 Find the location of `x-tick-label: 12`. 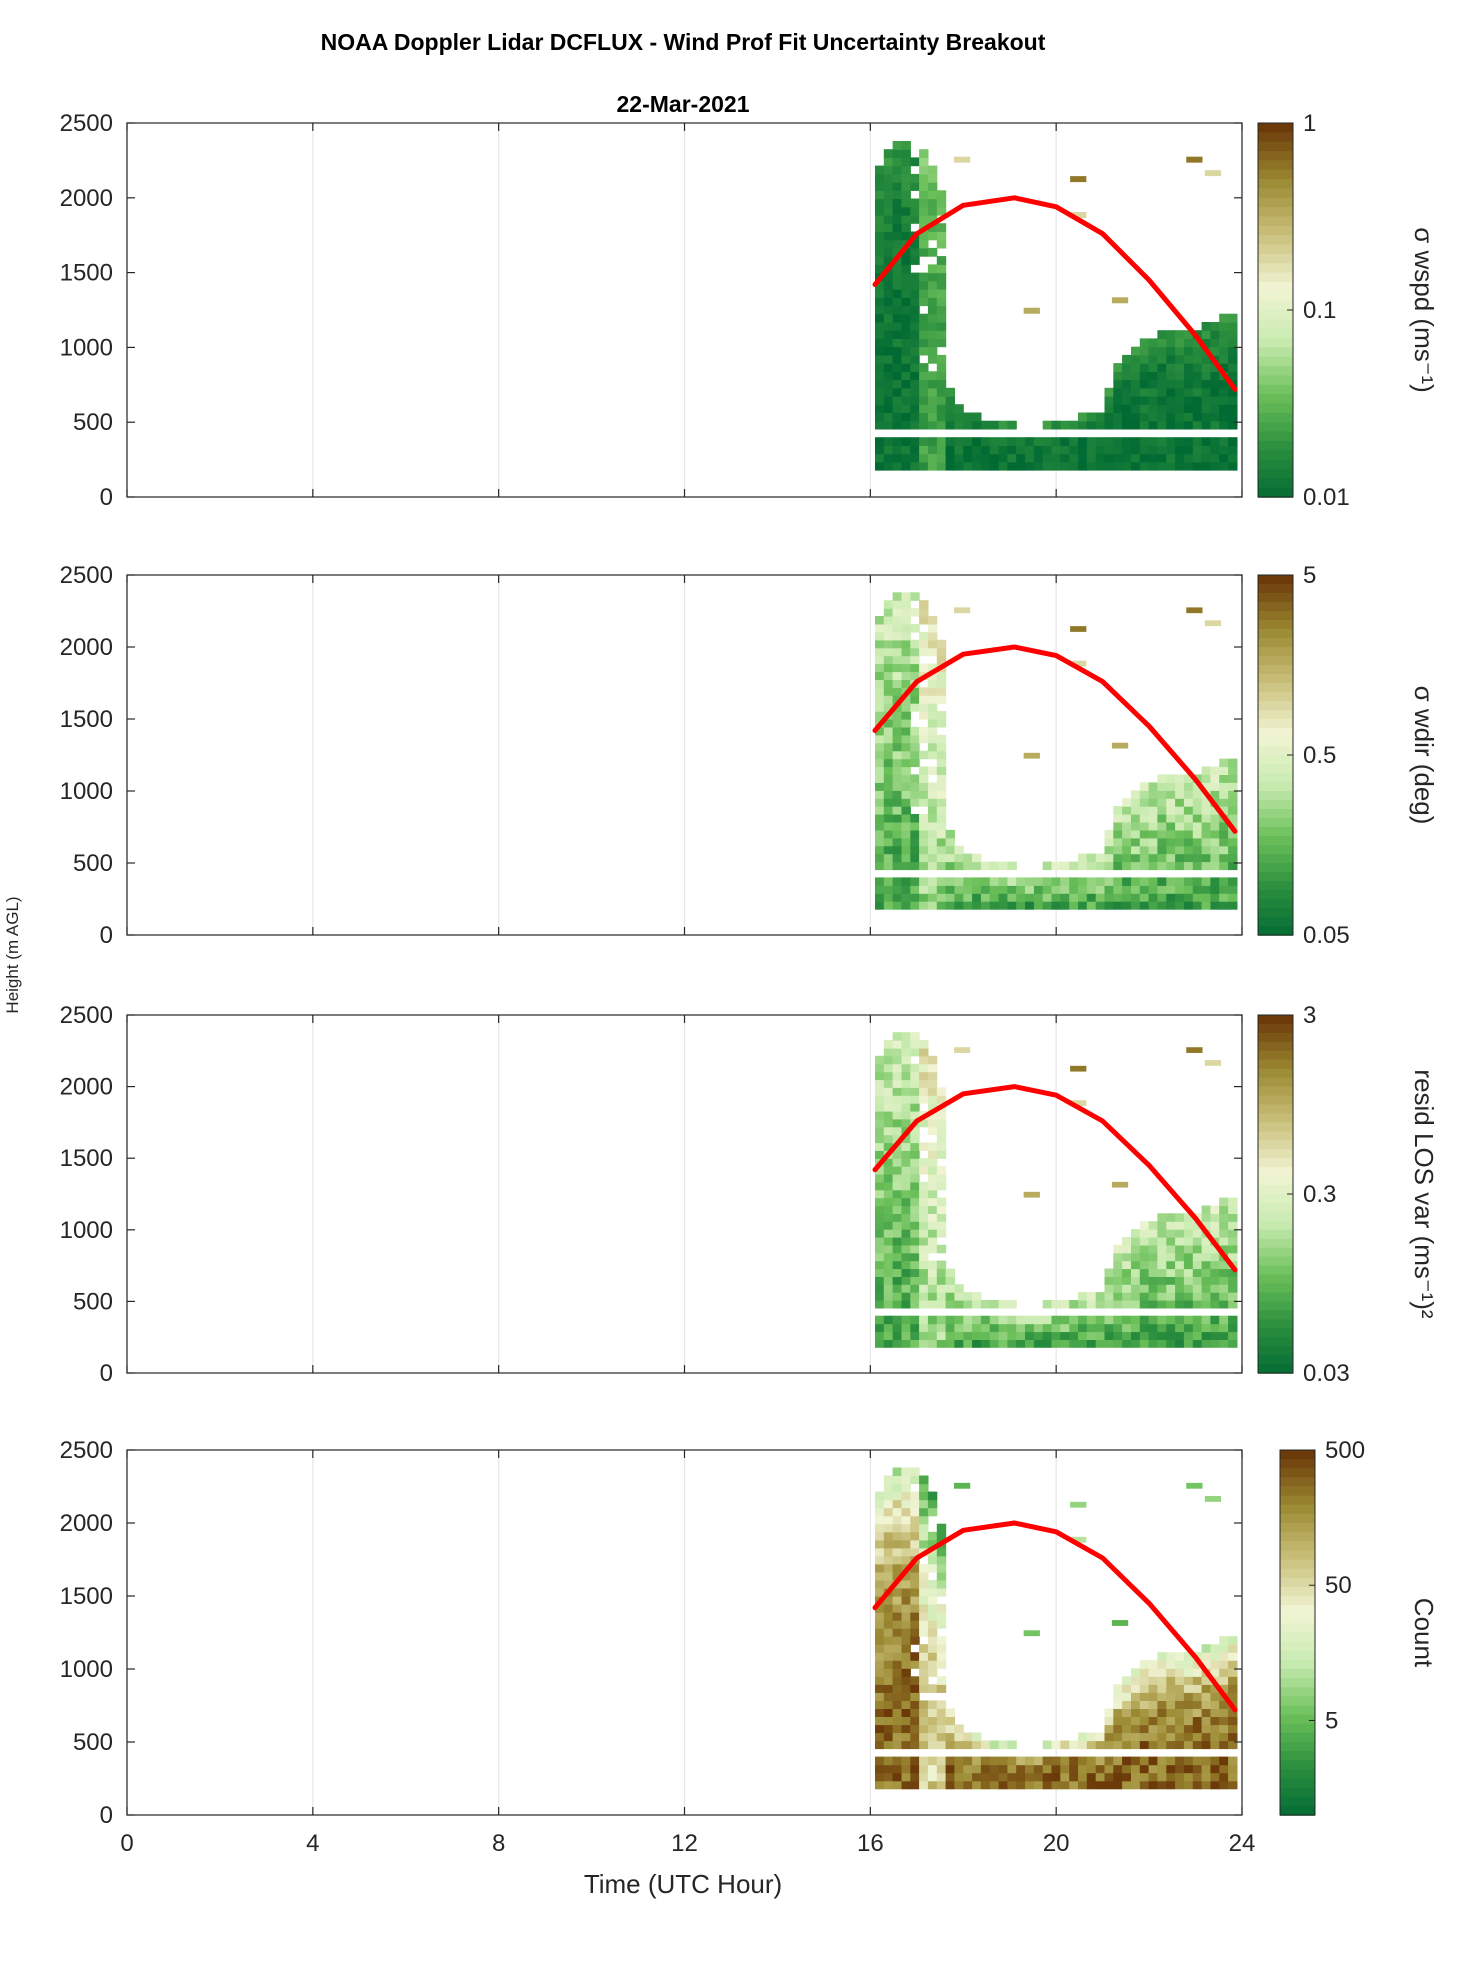

x-tick-label: 12 is located at coordinates (684, 1843).